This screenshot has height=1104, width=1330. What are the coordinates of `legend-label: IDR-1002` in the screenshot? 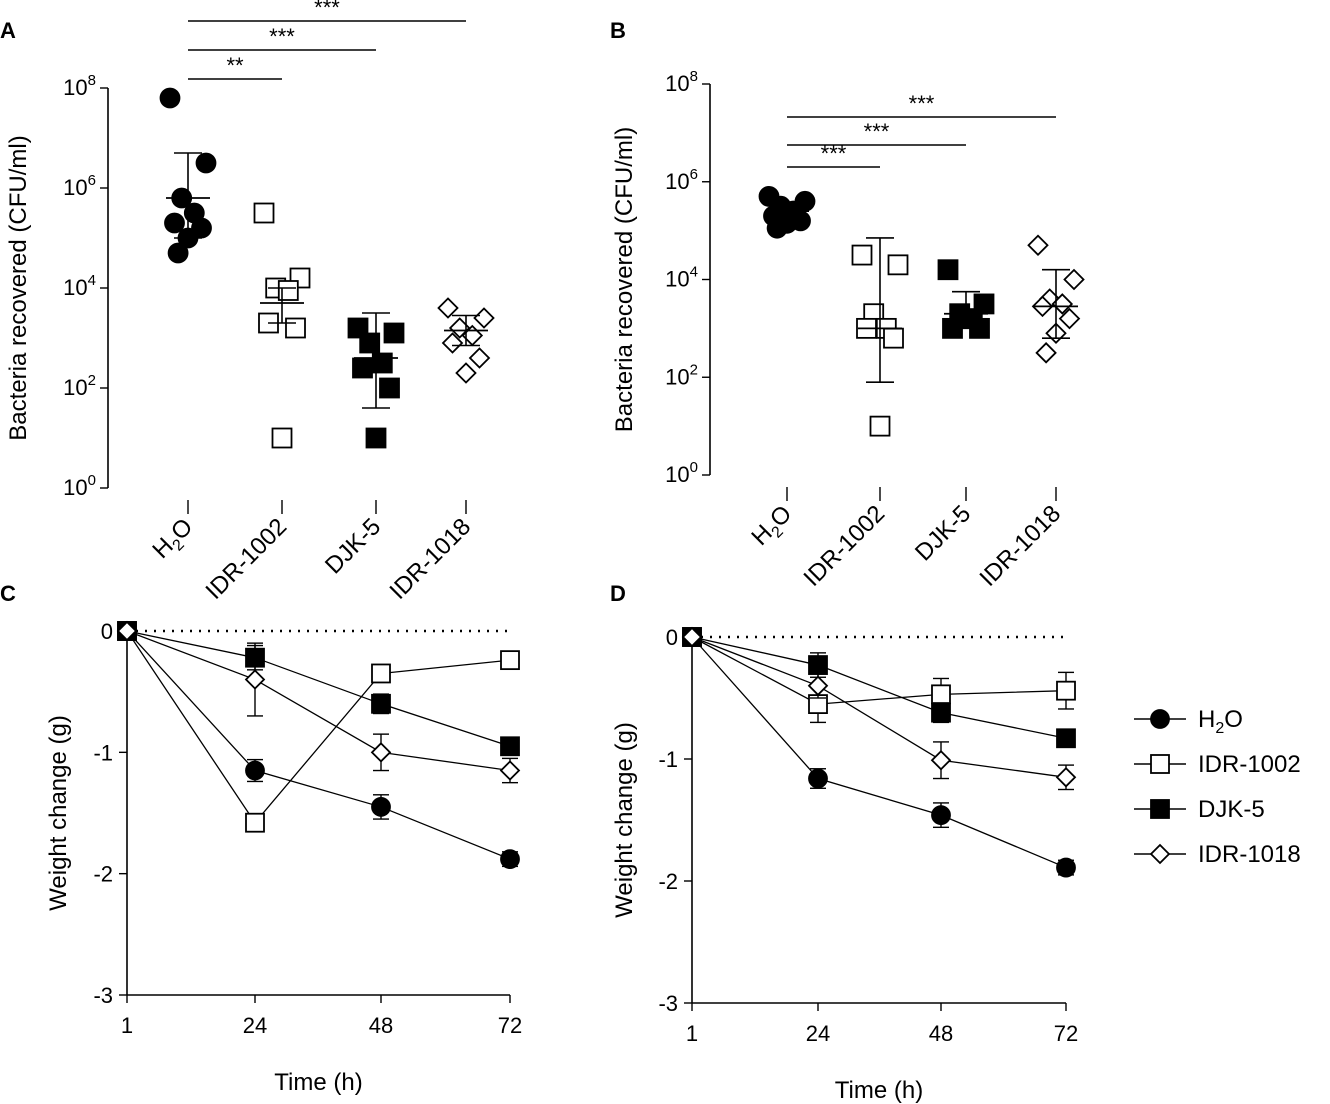 It's located at (1249, 764).